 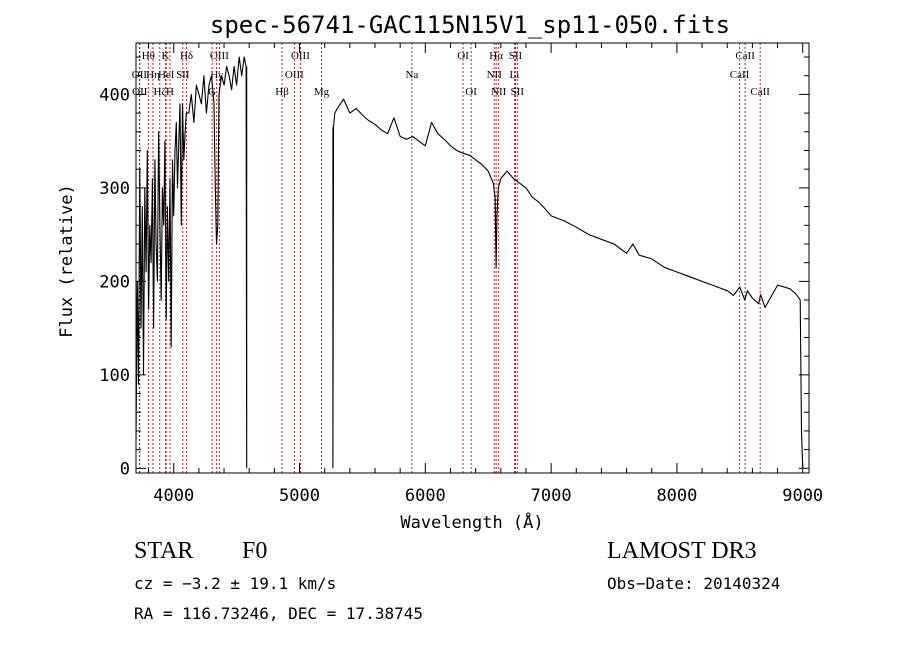 What do you see at coordinates (411, 75) in the screenshot?
I see `spectral-line-label: Na` at bounding box center [411, 75].